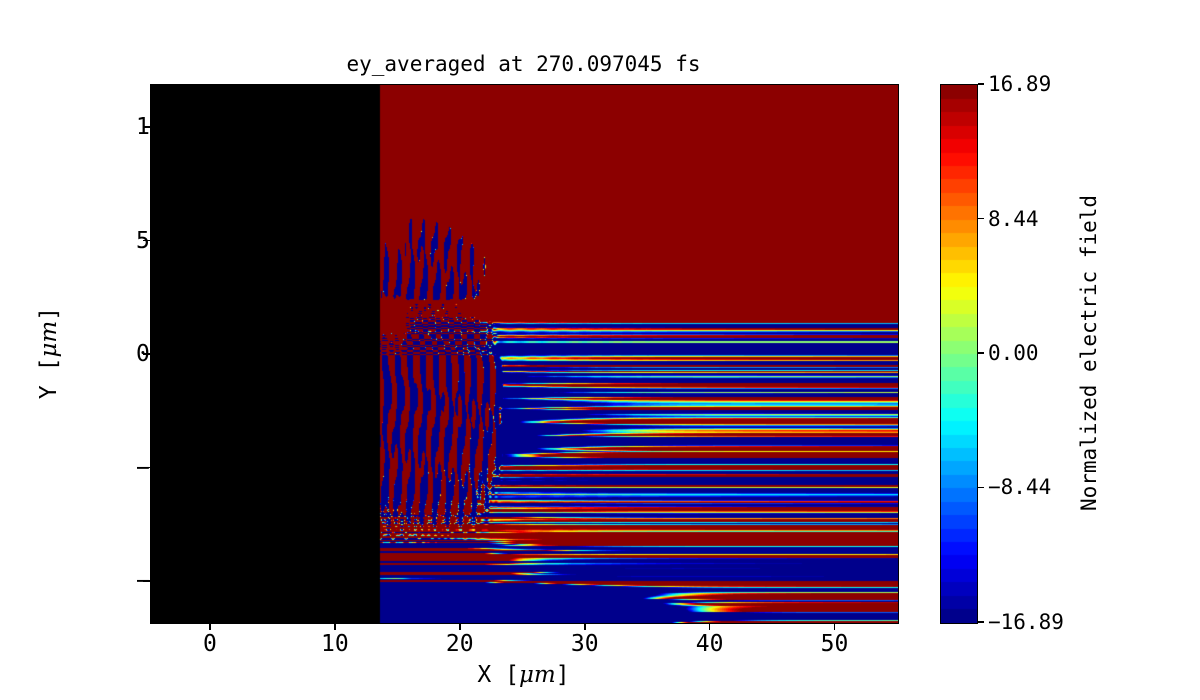  I want to click on colorbar-label: Normalized electric field, so click(1089, 353).